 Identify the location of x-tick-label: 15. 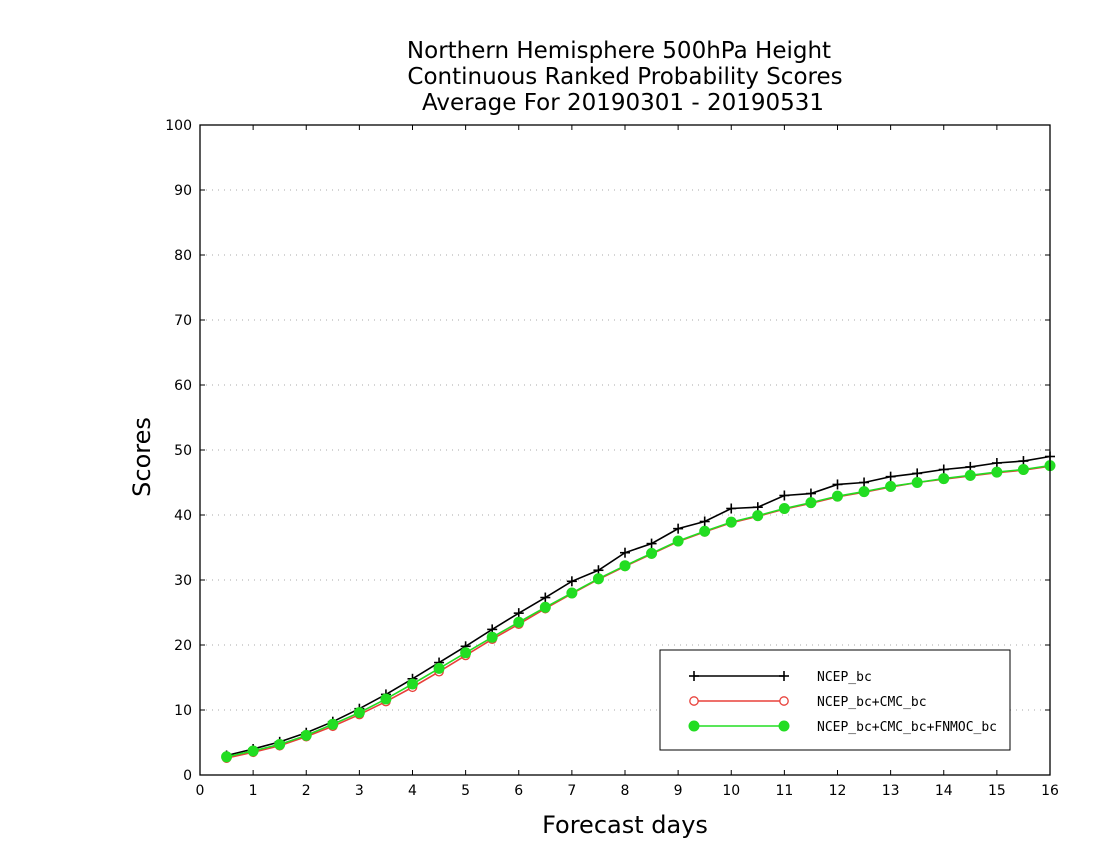
(997, 791).